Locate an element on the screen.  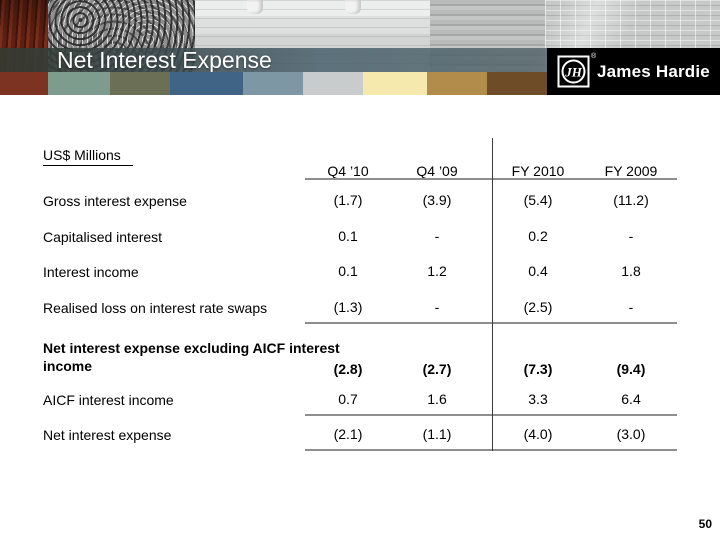
cell-value: (5.4) is located at coordinates (538, 200).